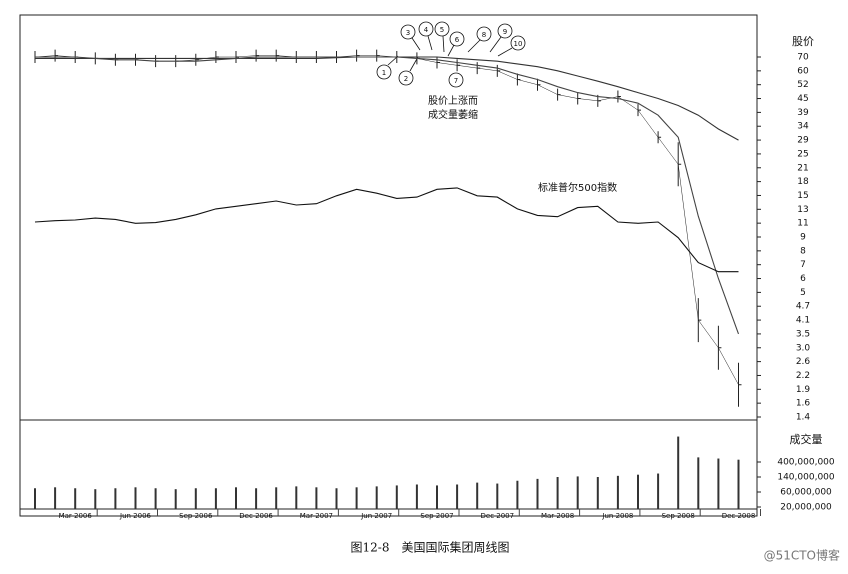 The height and width of the screenshot is (574, 848). Describe the element at coordinates (453, 101) in the screenshot. I see `annotation-note: 股价上涨而` at that location.